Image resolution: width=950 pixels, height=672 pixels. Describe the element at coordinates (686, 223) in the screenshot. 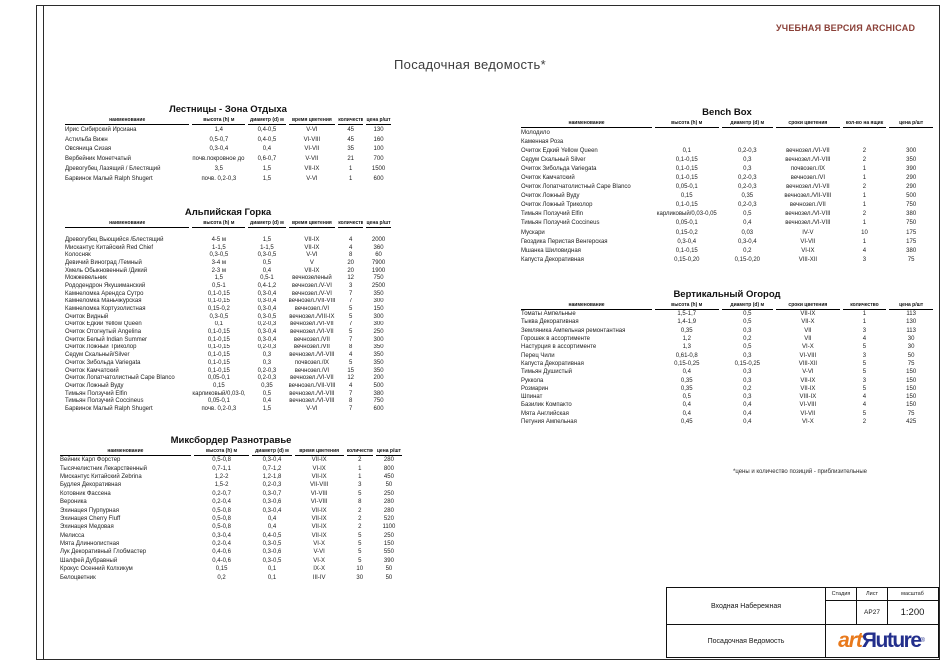

I see `cell-value: 0,05-0,1` at that location.